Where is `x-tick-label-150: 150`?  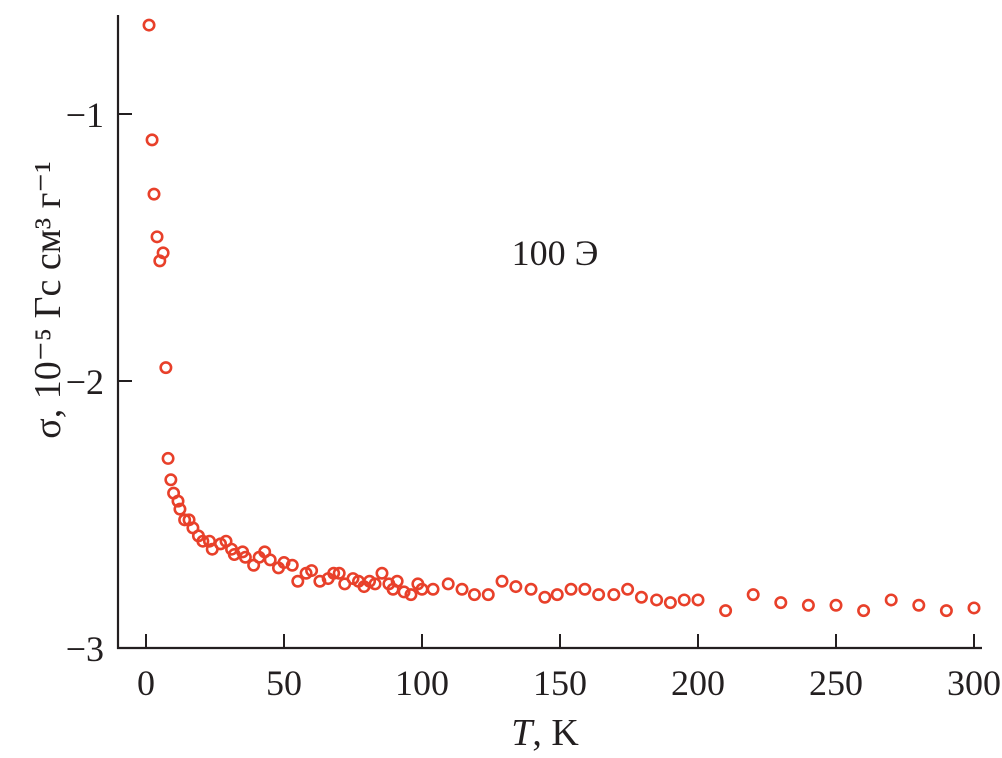
x-tick-label-150: 150 is located at coordinates (560, 683).